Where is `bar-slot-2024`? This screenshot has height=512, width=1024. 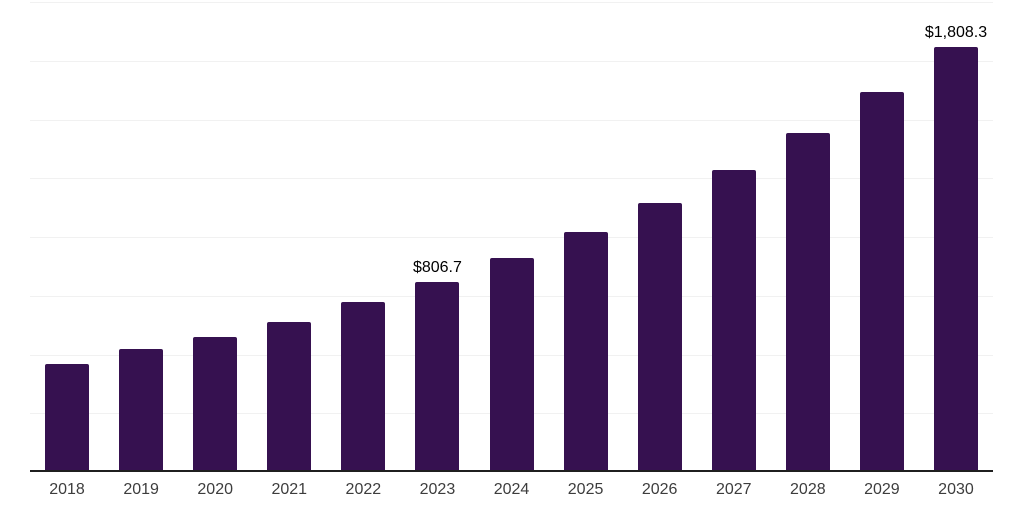 bar-slot-2024 is located at coordinates (511, 237).